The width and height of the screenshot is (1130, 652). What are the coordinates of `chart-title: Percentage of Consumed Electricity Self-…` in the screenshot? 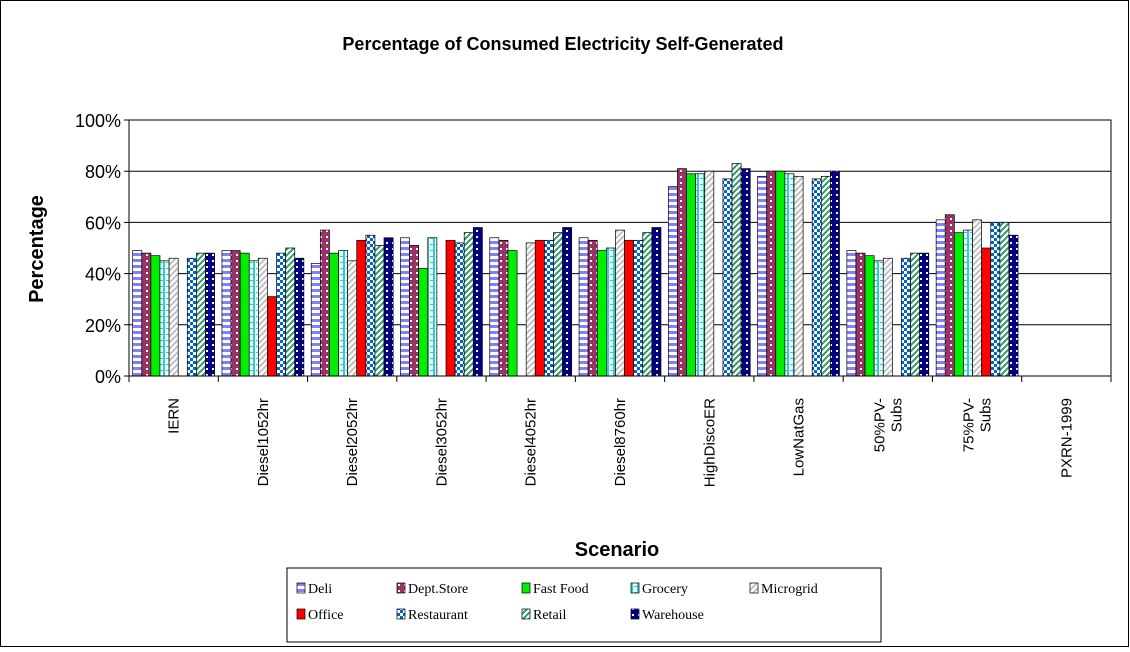 It's located at (562, 44).